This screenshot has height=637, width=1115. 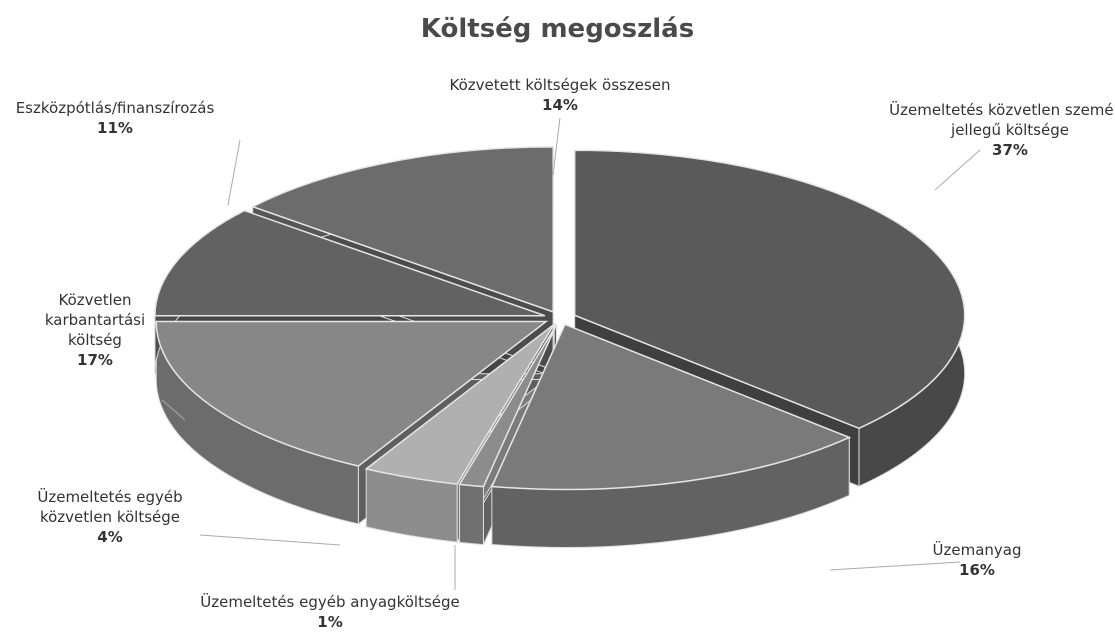 What do you see at coordinates (115, 108) in the screenshot?
I see `slice-name: Eszközpótlás/finanszírozás` at bounding box center [115, 108].